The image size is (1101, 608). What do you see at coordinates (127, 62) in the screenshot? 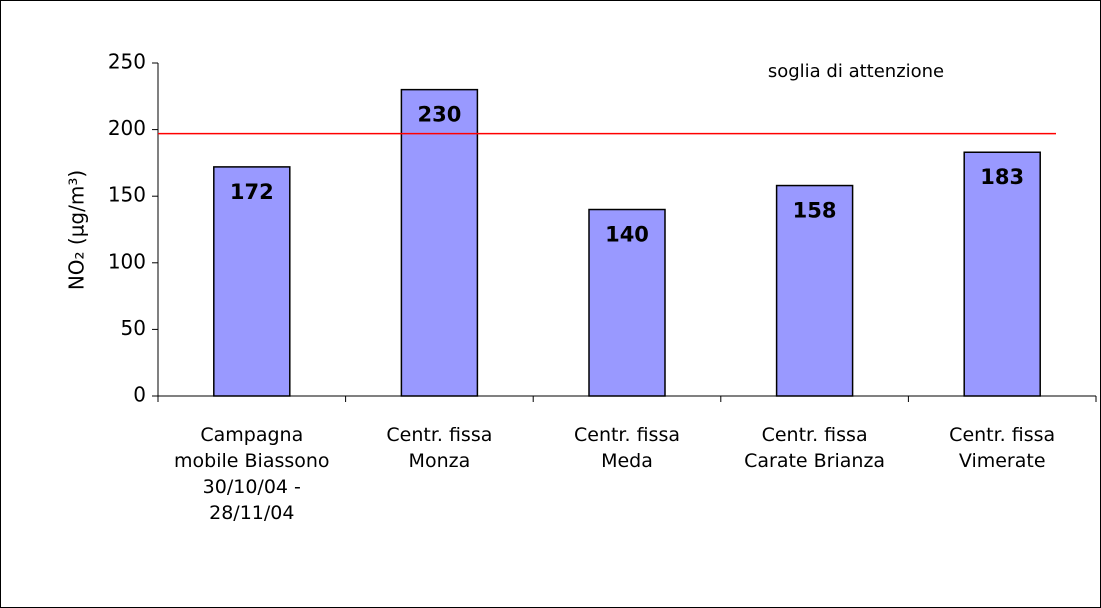
I see `y-tick-label: 250` at bounding box center [127, 62].